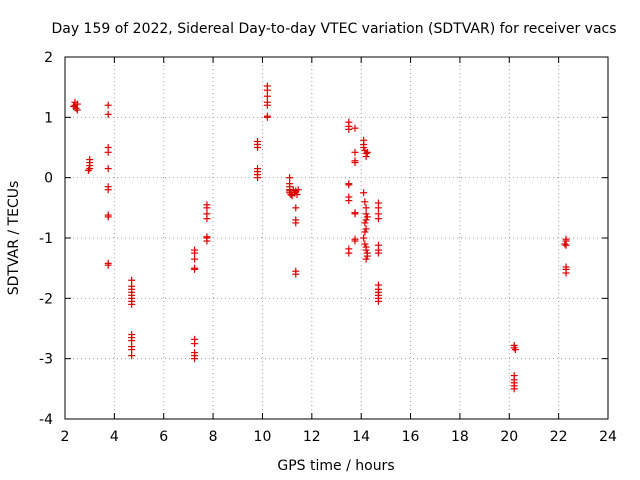 This screenshot has width=640, height=480. What do you see at coordinates (163, 437) in the screenshot?
I see `x-tick-label: 6` at bounding box center [163, 437].